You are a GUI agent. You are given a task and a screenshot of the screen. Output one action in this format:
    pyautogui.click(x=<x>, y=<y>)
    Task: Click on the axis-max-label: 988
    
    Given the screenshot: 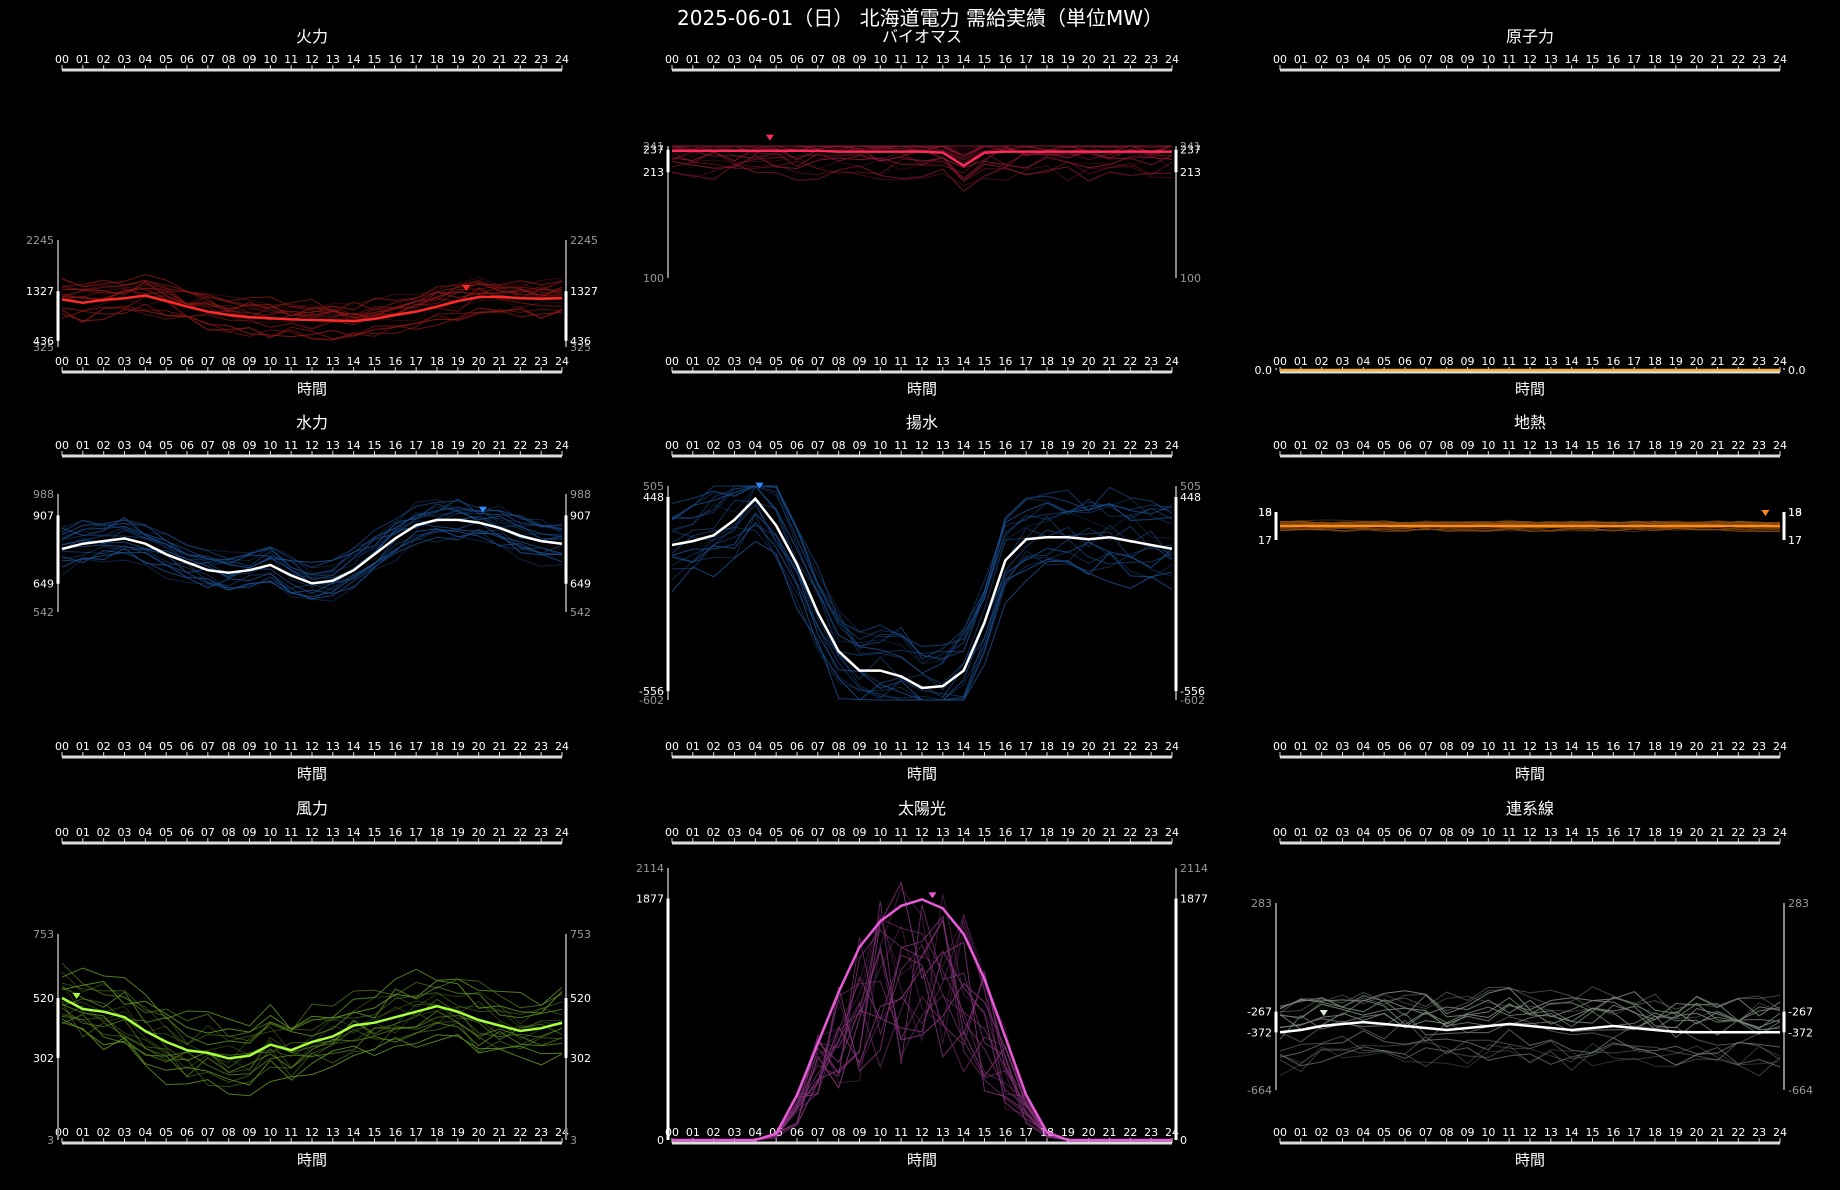 What is the action you would take?
    pyautogui.click(x=43, y=494)
    